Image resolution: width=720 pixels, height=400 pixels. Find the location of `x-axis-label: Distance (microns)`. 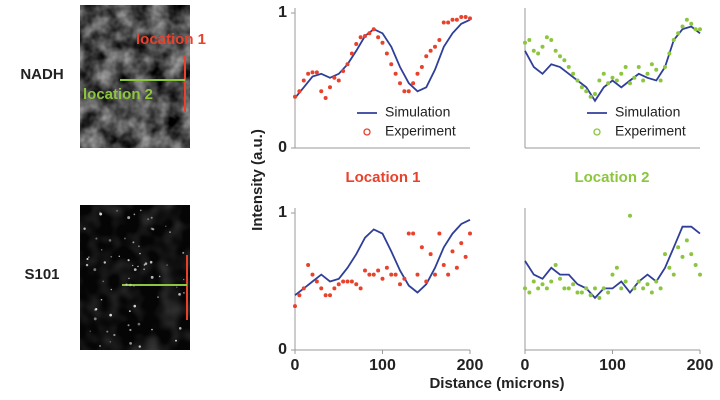

x-axis-label: Distance (microns) is located at coordinates (496, 383).